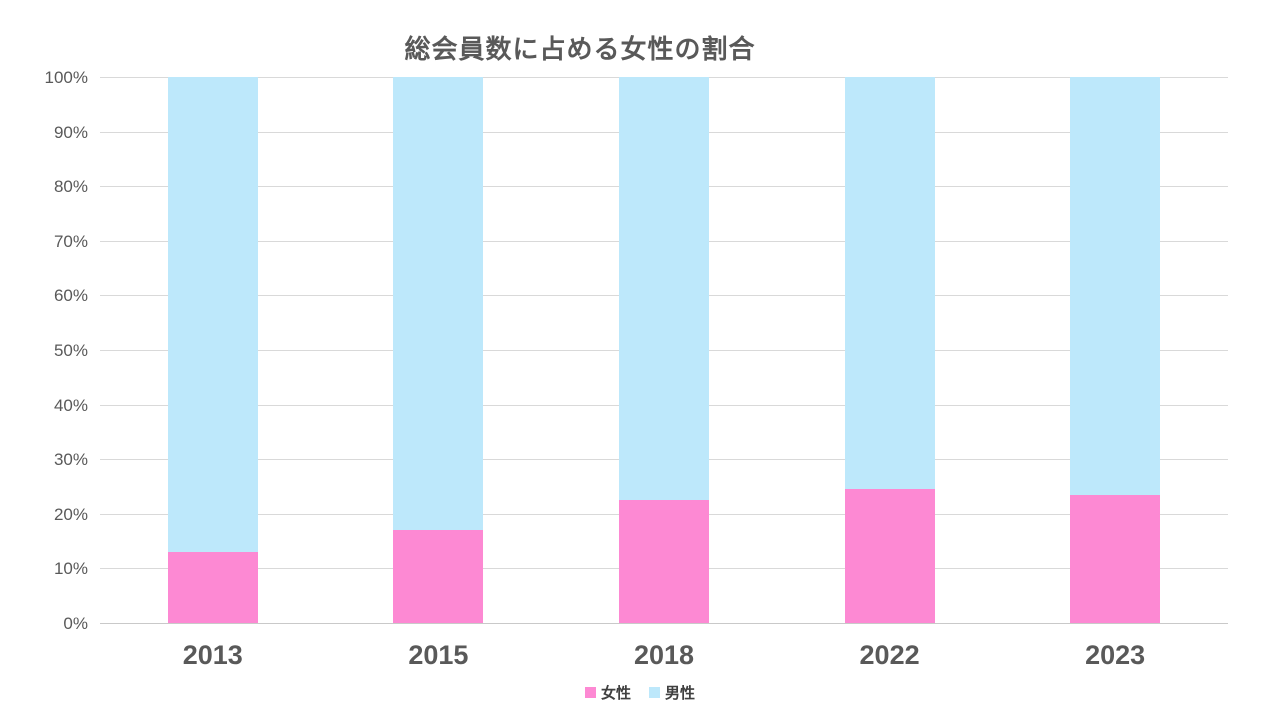 This screenshot has height=720, width=1280. What do you see at coordinates (70, 187) in the screenshot?
I see `y-axis-tick-label: 80%` at bounding box center [70, 187].